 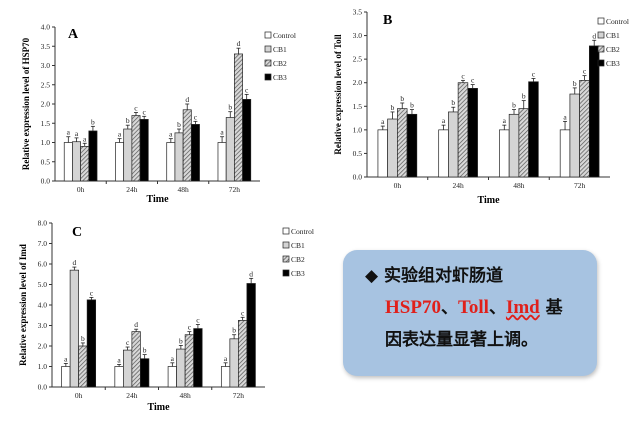 I want to click on legend-label-cb1: CB1, so click(x=613, y=35).